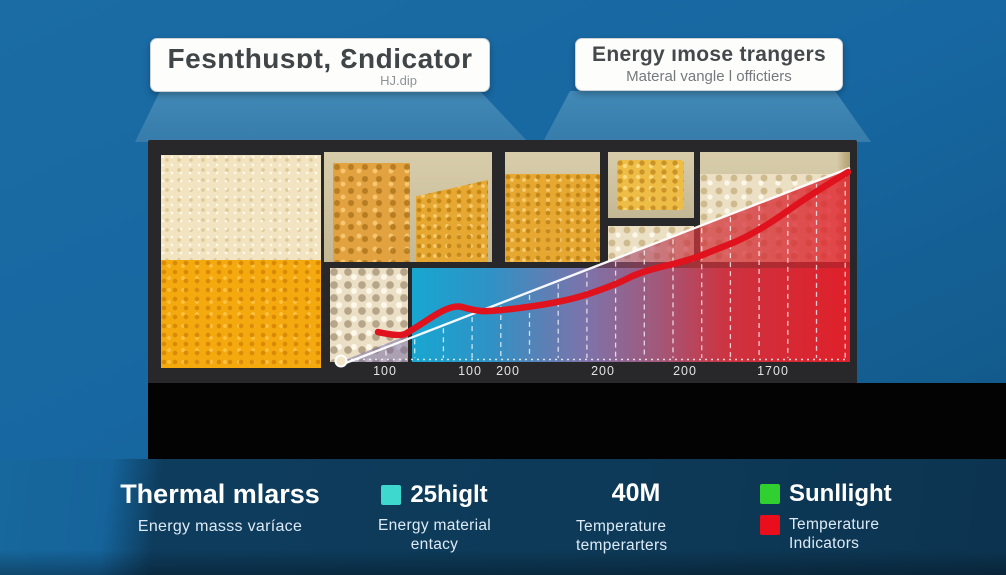  I want to click on left-light-beam, so click(331, 116).